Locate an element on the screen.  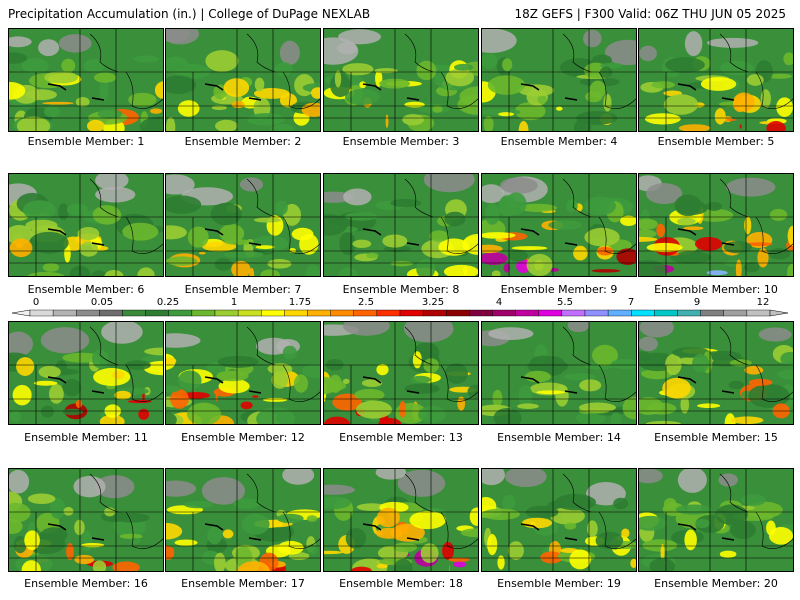
colorbar-tick-label: 1.75 is located at coordinates (300, 302).